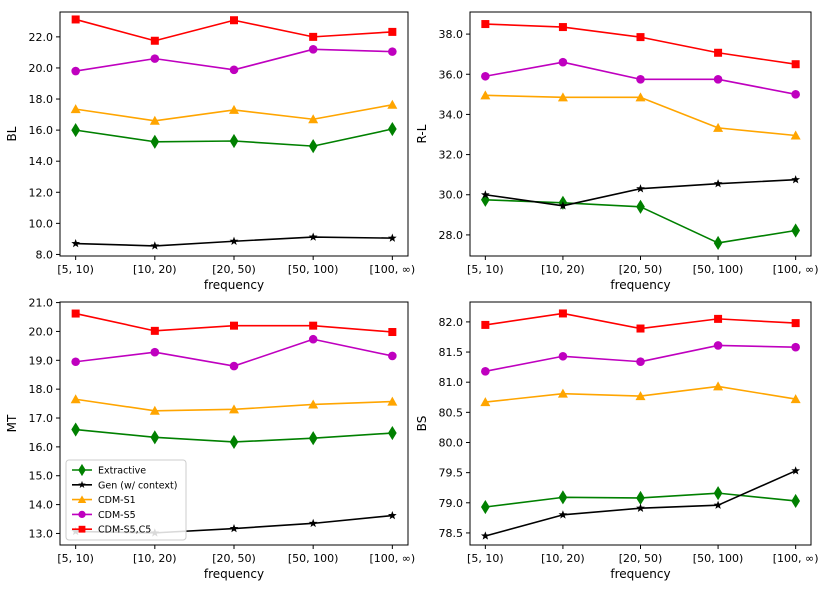 The height and width of the screenshot is (591, 830). What do you see at coordinates (451, 155) in the screenshot?
I see `y-tick-label: 32.0` at bounding box center [451, 155].